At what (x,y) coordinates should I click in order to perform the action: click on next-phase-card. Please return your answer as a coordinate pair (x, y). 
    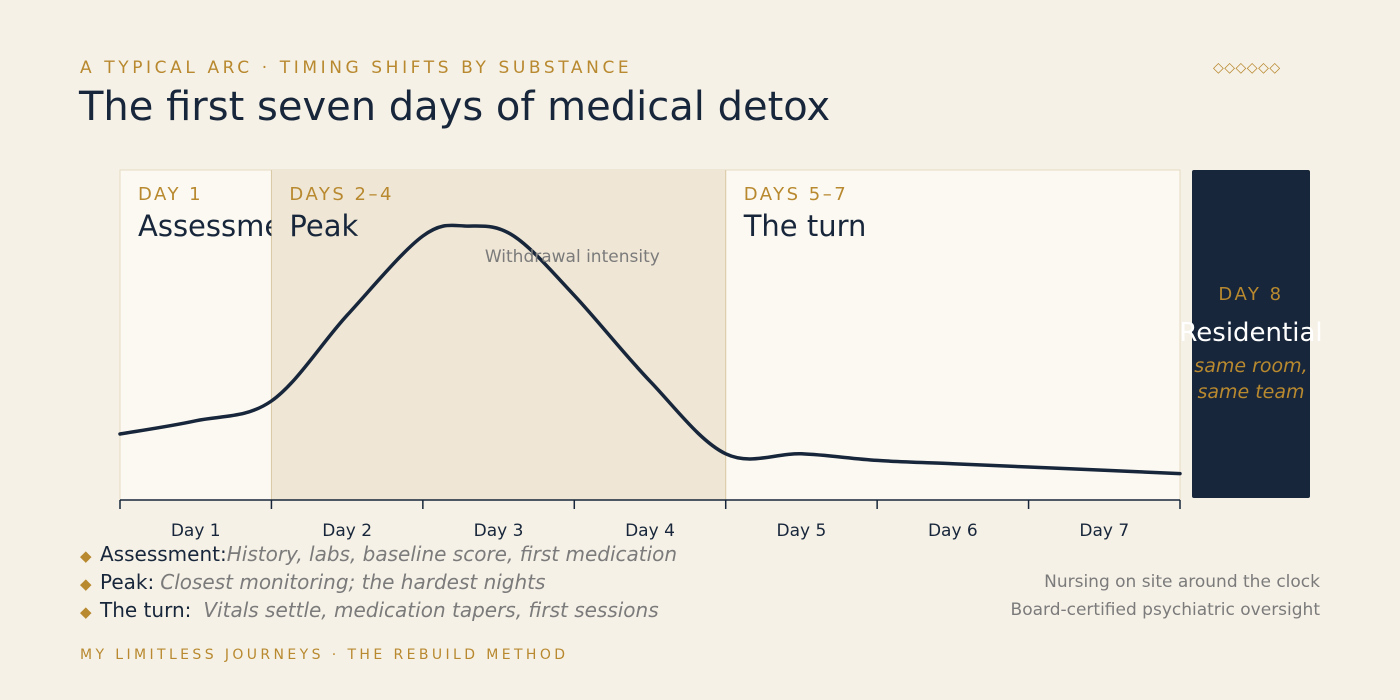
    Looking at the image, I should click on (1251, 334).